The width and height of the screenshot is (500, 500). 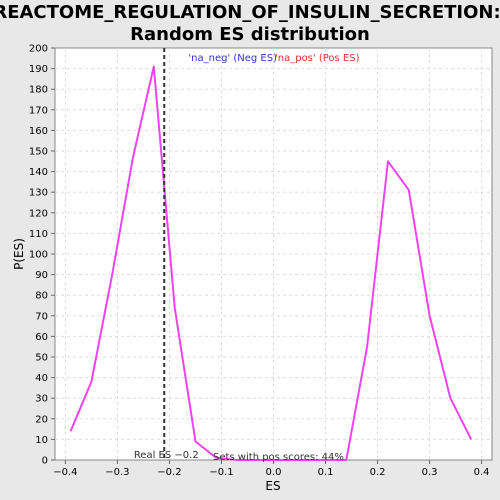 I want to click on y-tick-label: 120, so click(x=38, y=213).